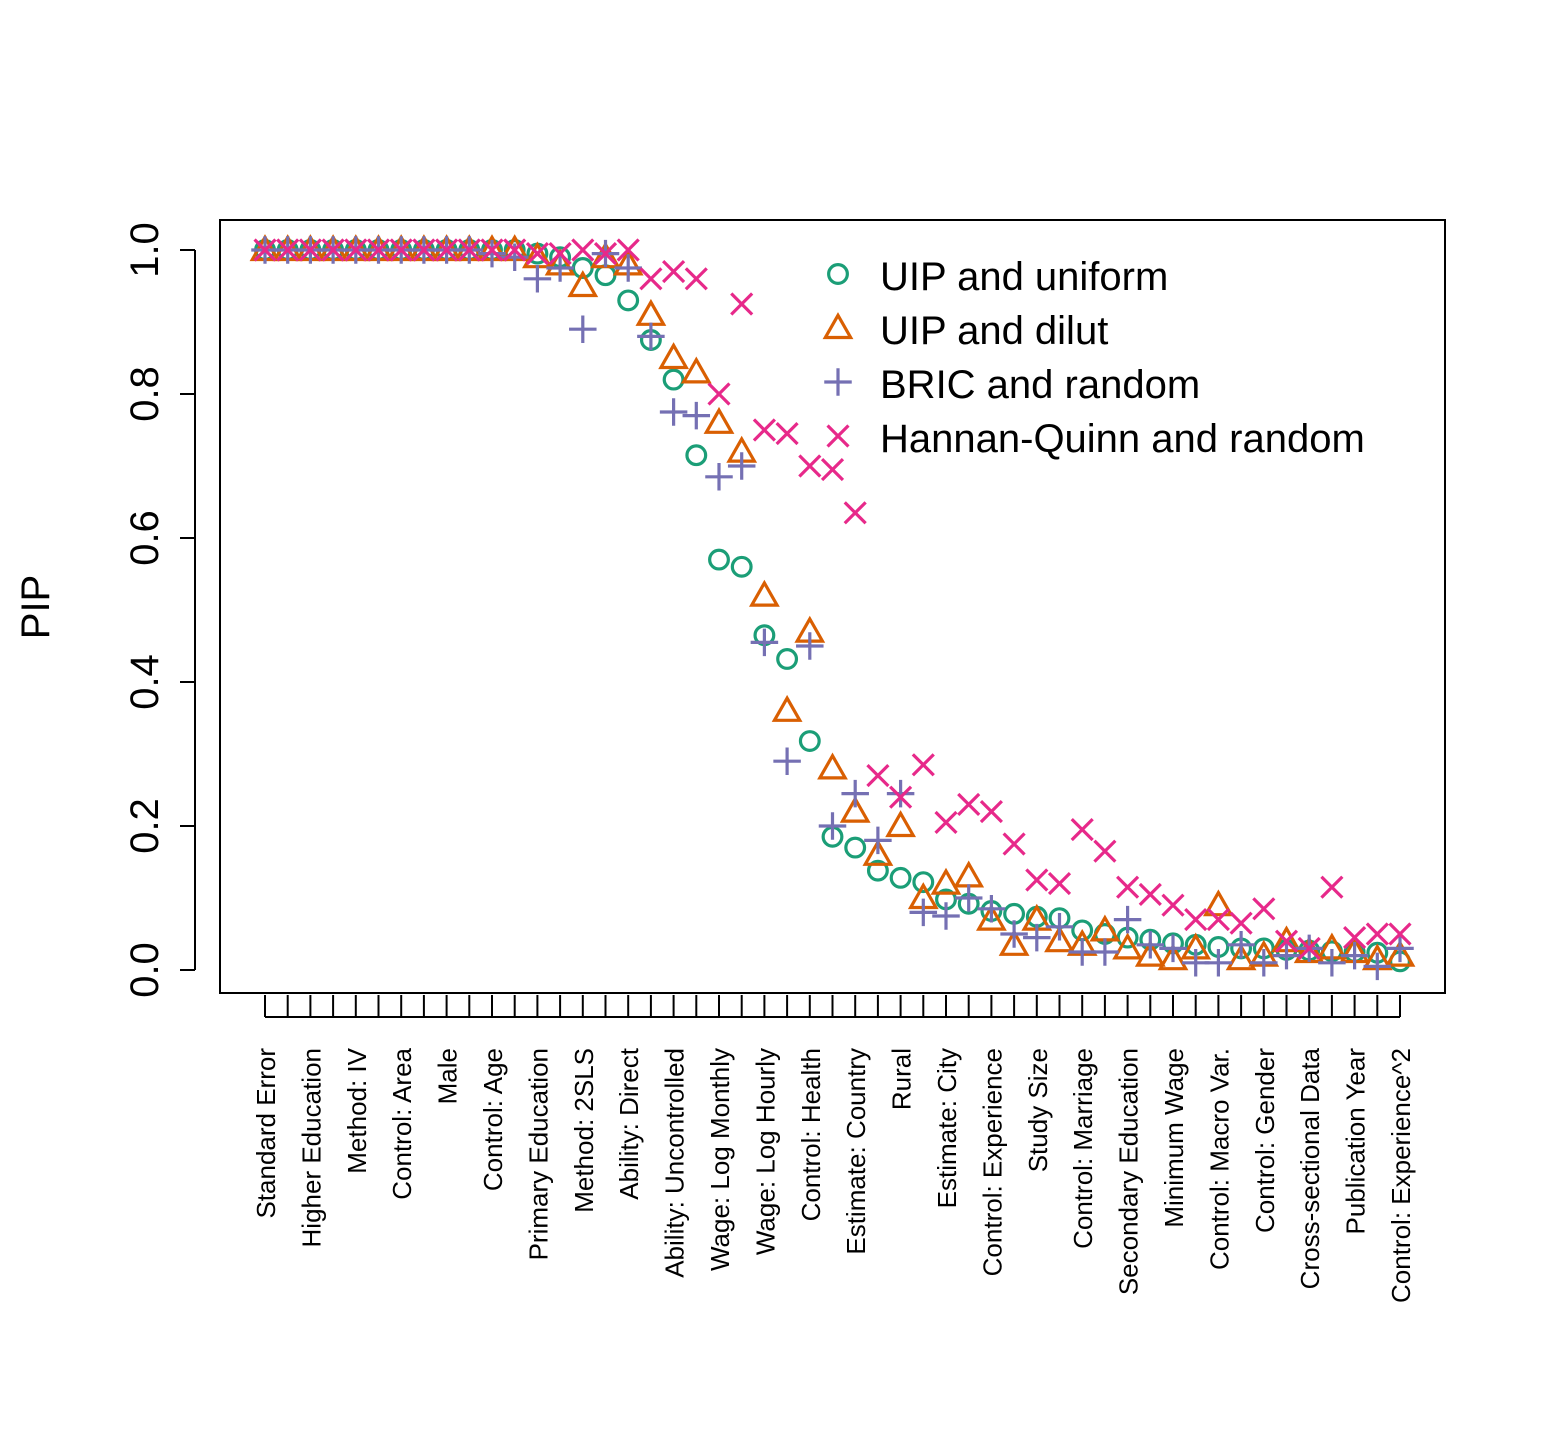 The height and width of the screenshot is (1434, 1560). I want to click on x-tick-label: Control: Macro Var., so click(1219, 1159).